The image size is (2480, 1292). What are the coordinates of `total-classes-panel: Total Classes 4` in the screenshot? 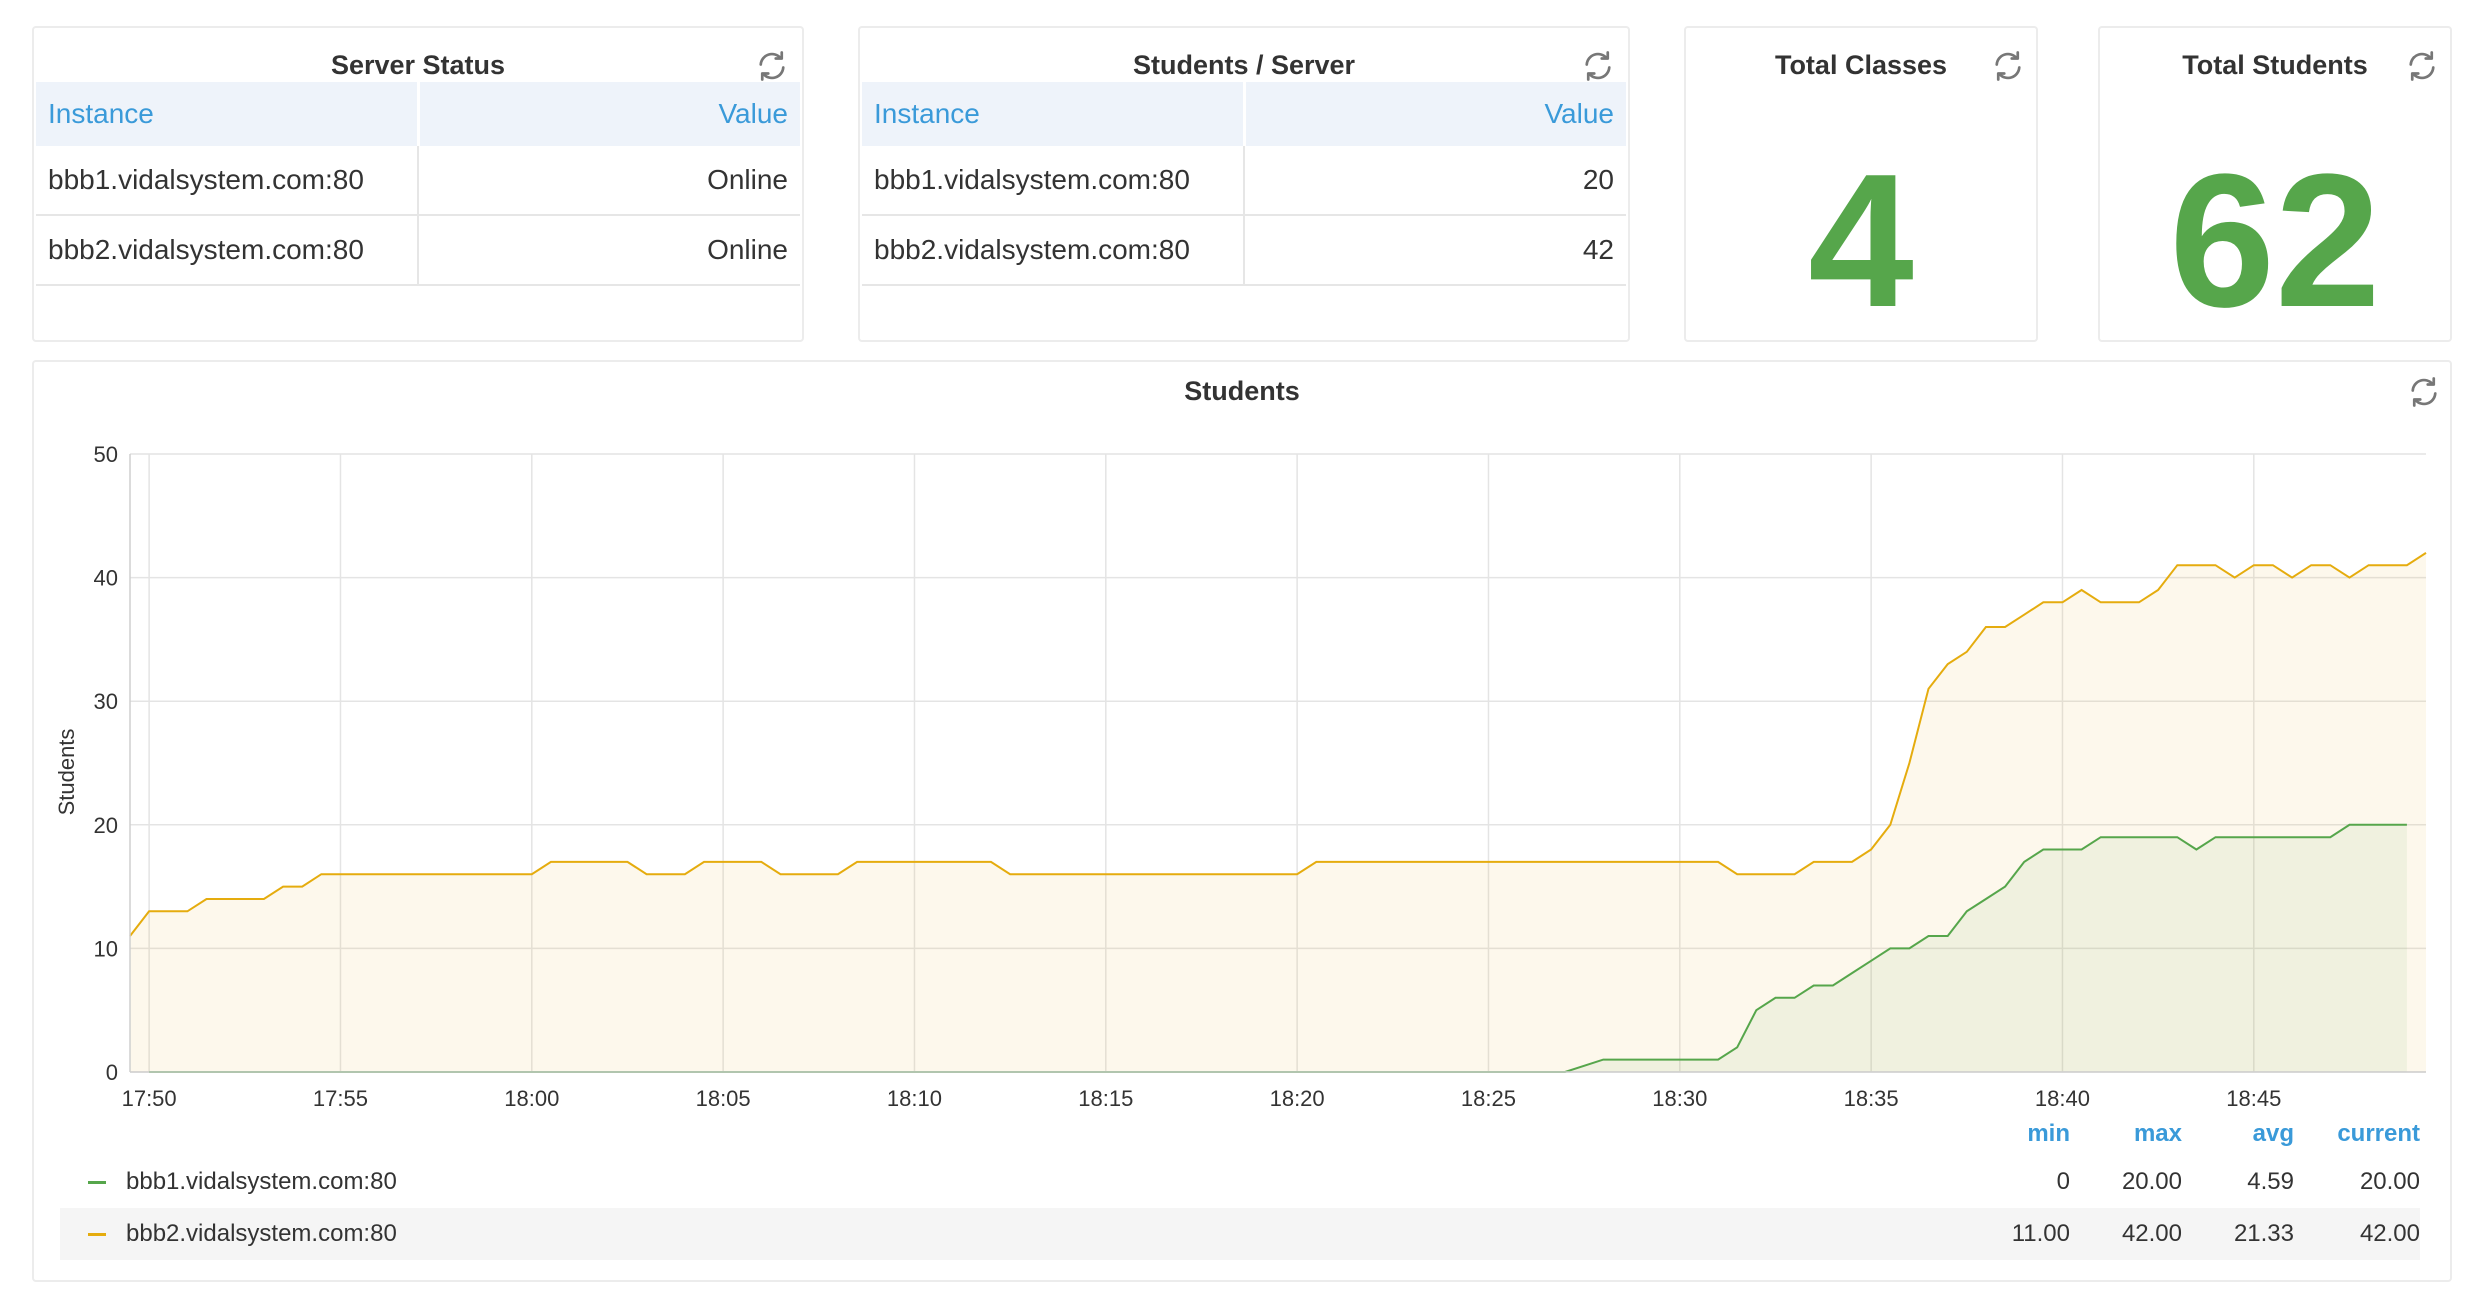 It's located at (1861, 184).